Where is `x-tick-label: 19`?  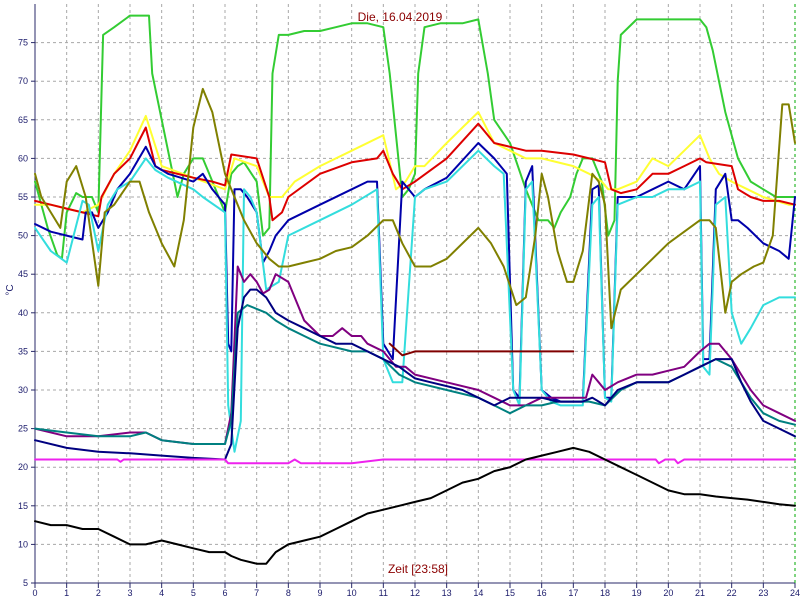
x-tick-label: 19 is located at coordinates (637, 593).